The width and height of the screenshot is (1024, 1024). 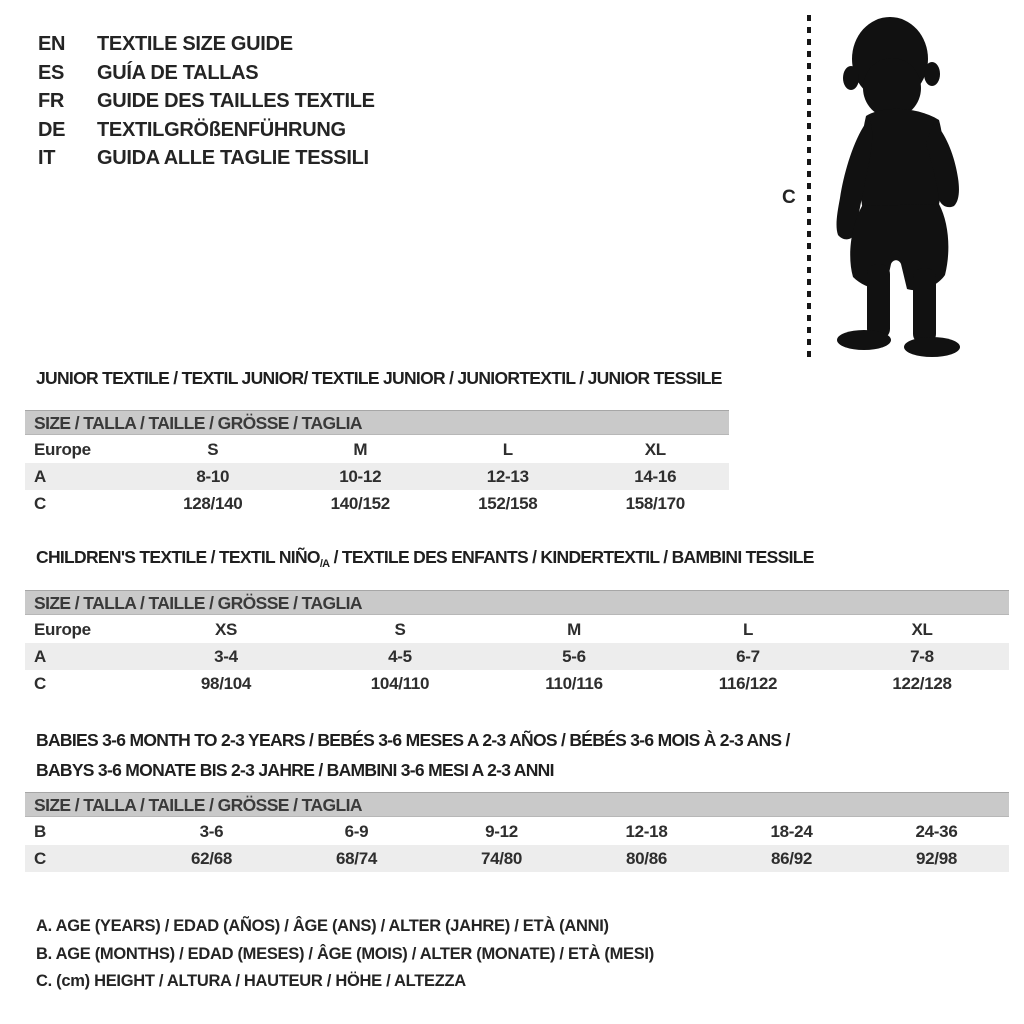 I want to click on value-cell: 104/110, so click(x=400, y=683).